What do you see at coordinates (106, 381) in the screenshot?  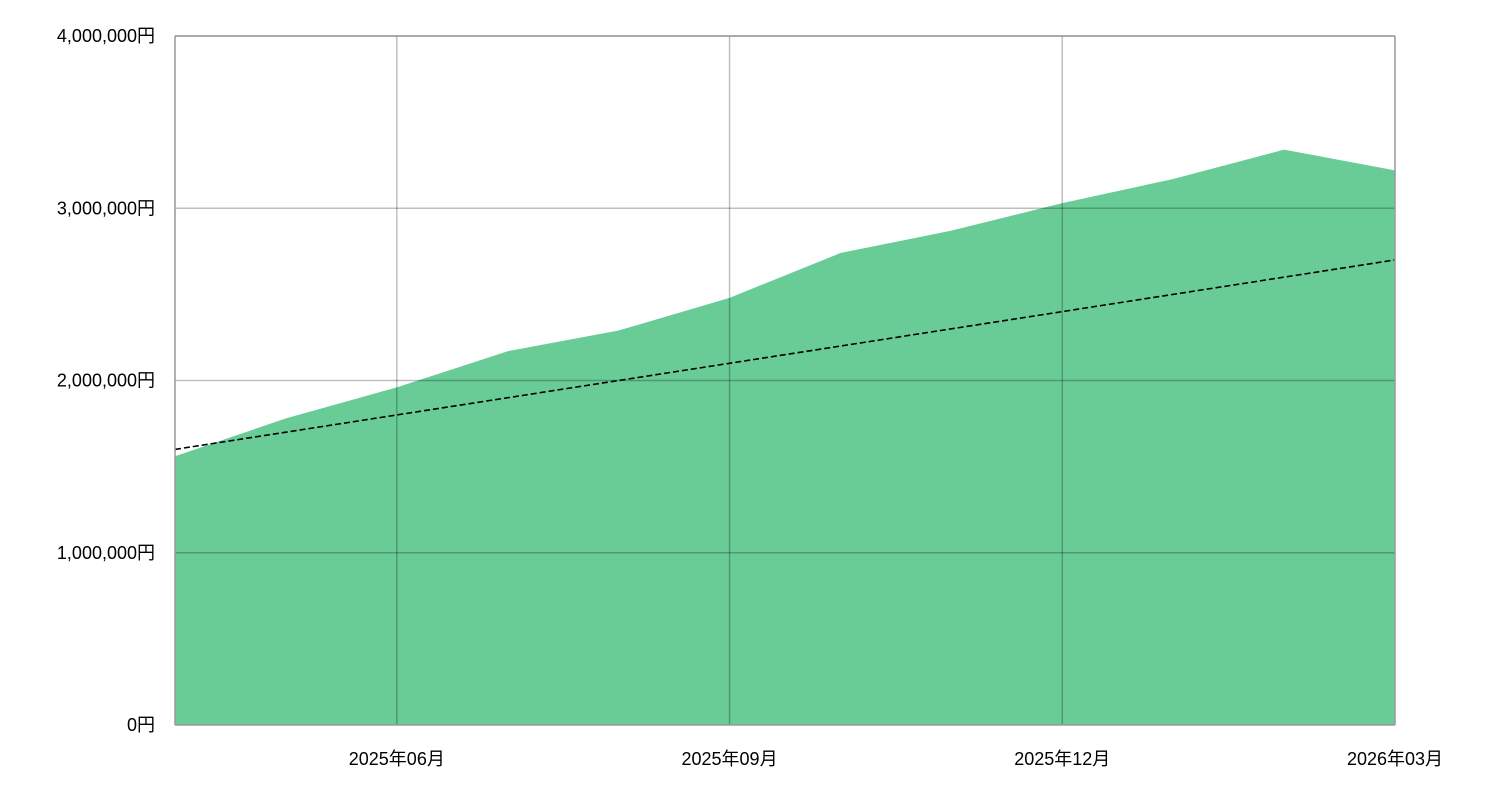 I see `y-tick-label: 2,000,000円` at bounding box center [106, 381].